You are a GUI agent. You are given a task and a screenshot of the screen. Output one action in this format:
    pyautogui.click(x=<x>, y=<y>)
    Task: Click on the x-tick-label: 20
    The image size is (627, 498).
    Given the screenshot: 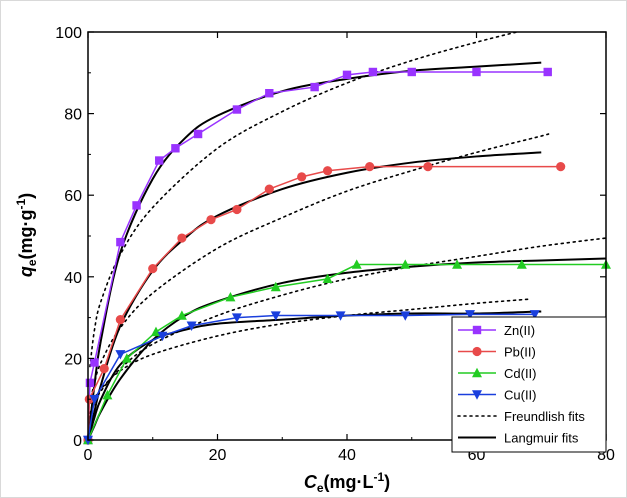 What is the action you would take?
    pyautogui.click(x=218, y=455)
    